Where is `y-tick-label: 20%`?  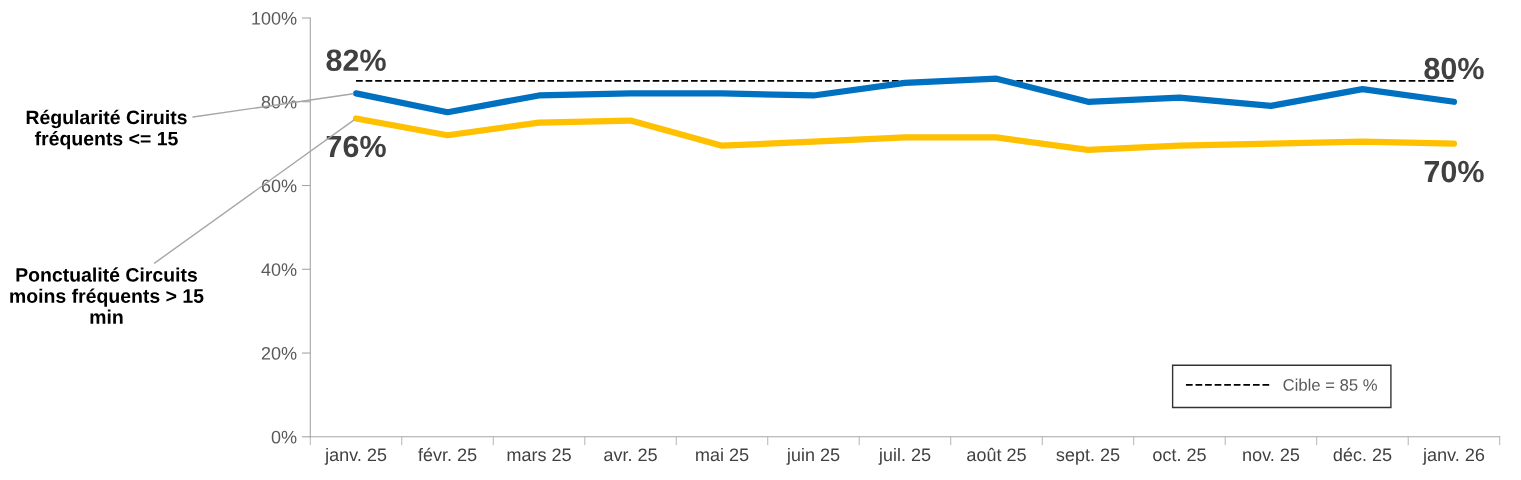
y-tick-label: 20% is located at coordinates (279, 353).